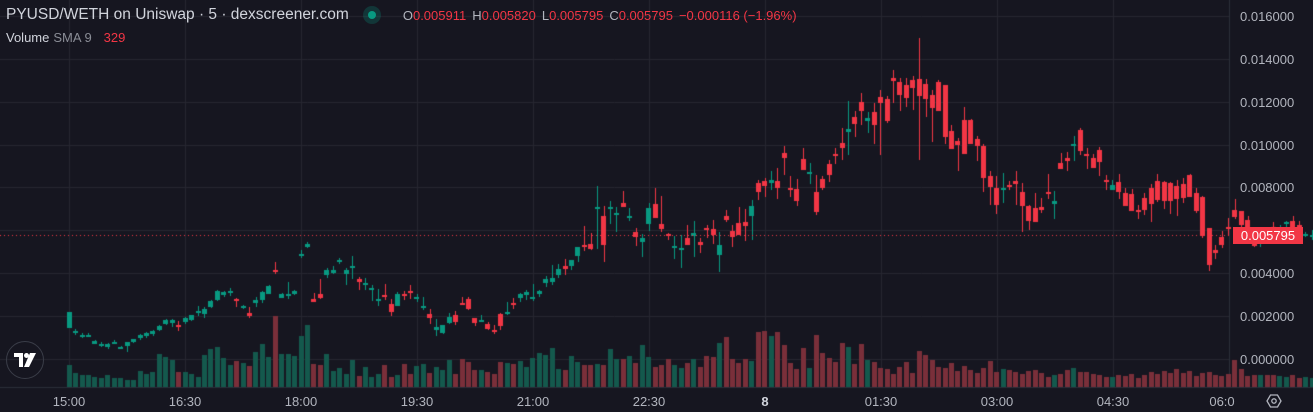 This screenshot has width=1313, height=412. I want to click on open-label: O, so click(407, 15).